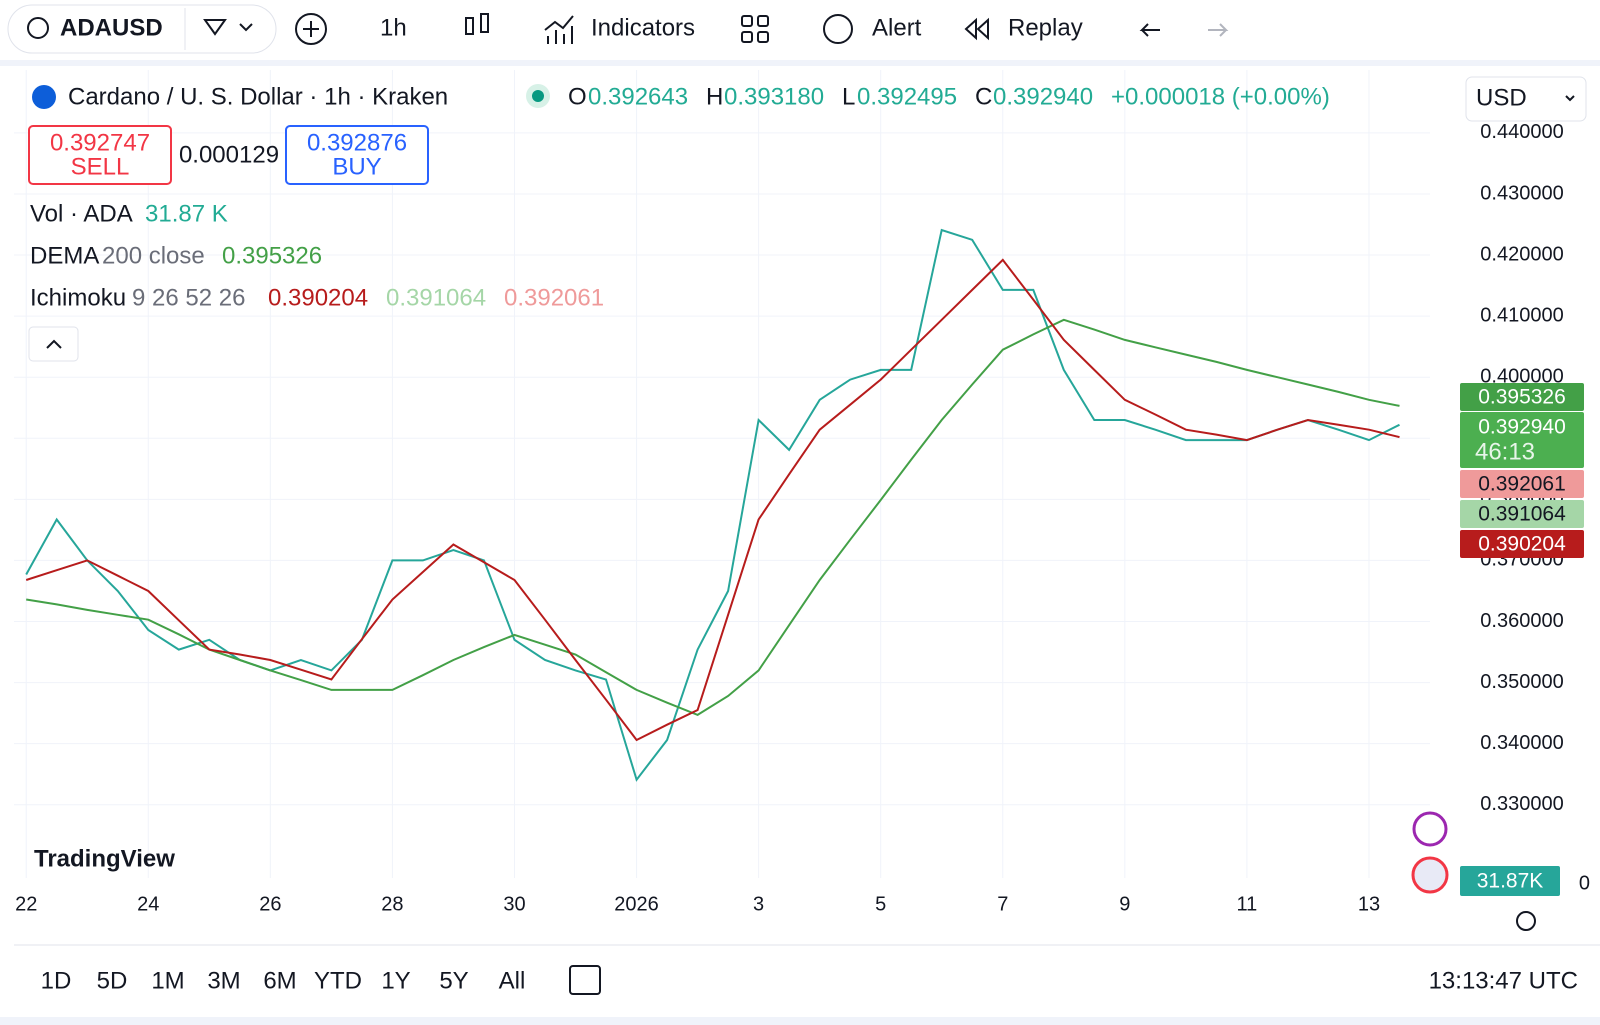 This screenshot has width=1600, height=1025. I want to click on x-tick-label: 9, so click(1124, 904).